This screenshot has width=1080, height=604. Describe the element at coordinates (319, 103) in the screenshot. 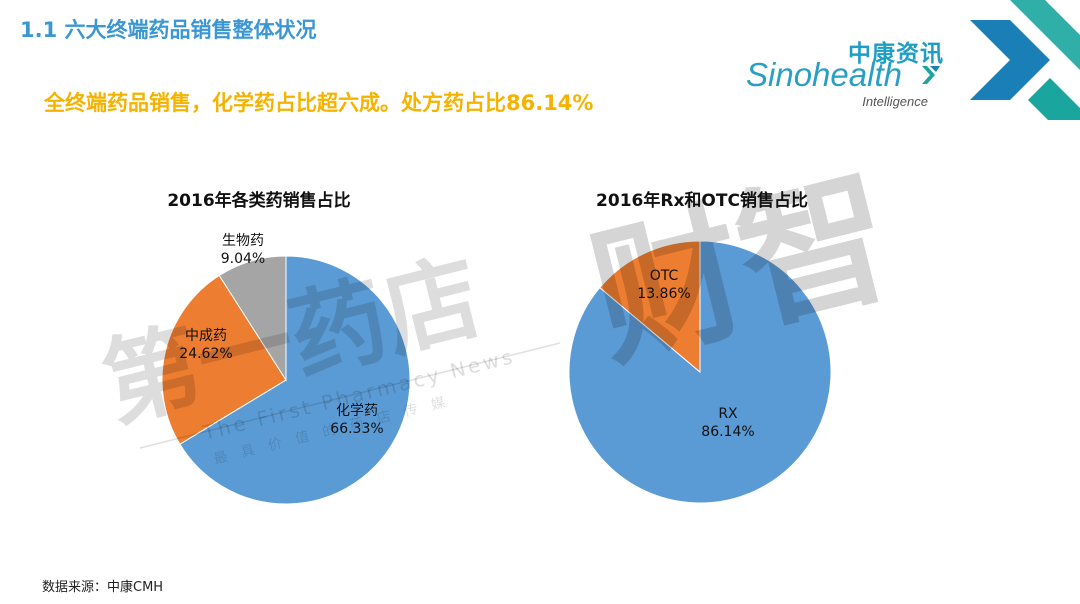

I see `page-subtitle: 全终端药品销售，化学药占比超六成。处方药占比86.14%` at that location.